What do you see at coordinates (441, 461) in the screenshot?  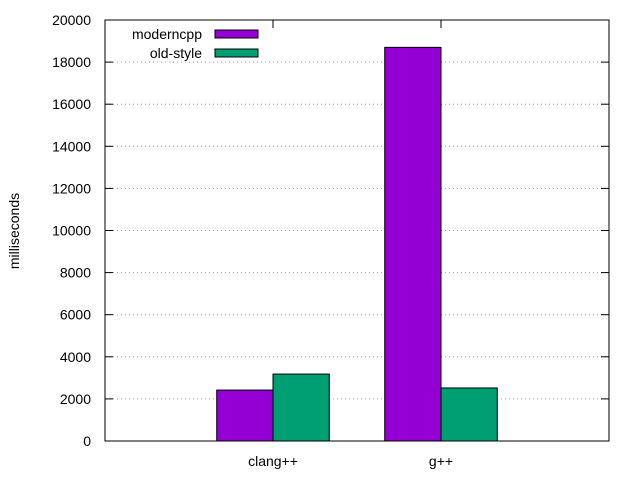 I see `x-tick-label: g++` at bounding box center [441, 461].